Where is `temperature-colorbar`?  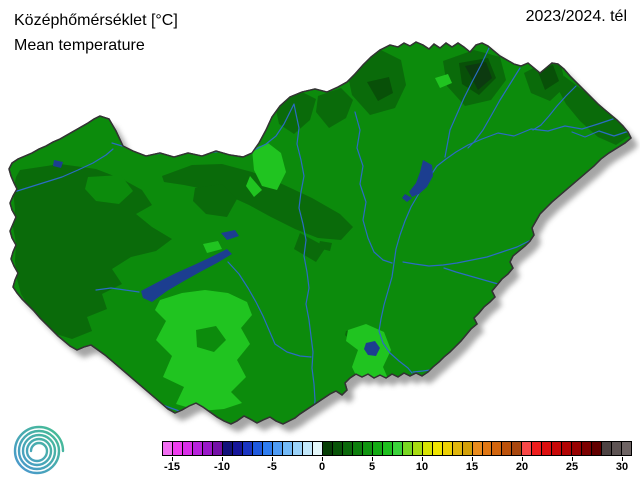 temperature-colorbar is located at coordinates (397, 448).